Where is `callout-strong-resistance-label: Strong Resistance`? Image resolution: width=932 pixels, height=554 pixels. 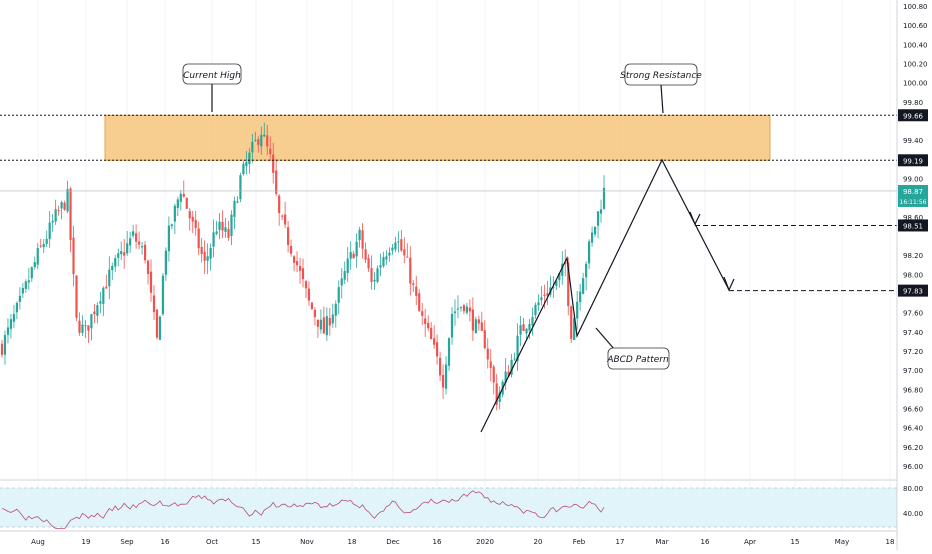
callout-strong-resistance-label: Strong Resistance is located at coordinates (661, 76).